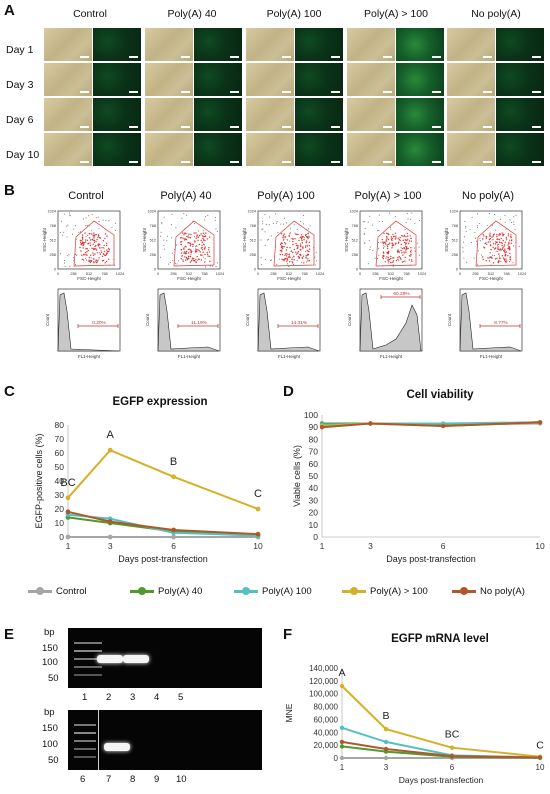 The image size is (550, 794). Describe the element at coordinates (9, 634) in the screenshot. I see `panel-letter-e: E` at that location.